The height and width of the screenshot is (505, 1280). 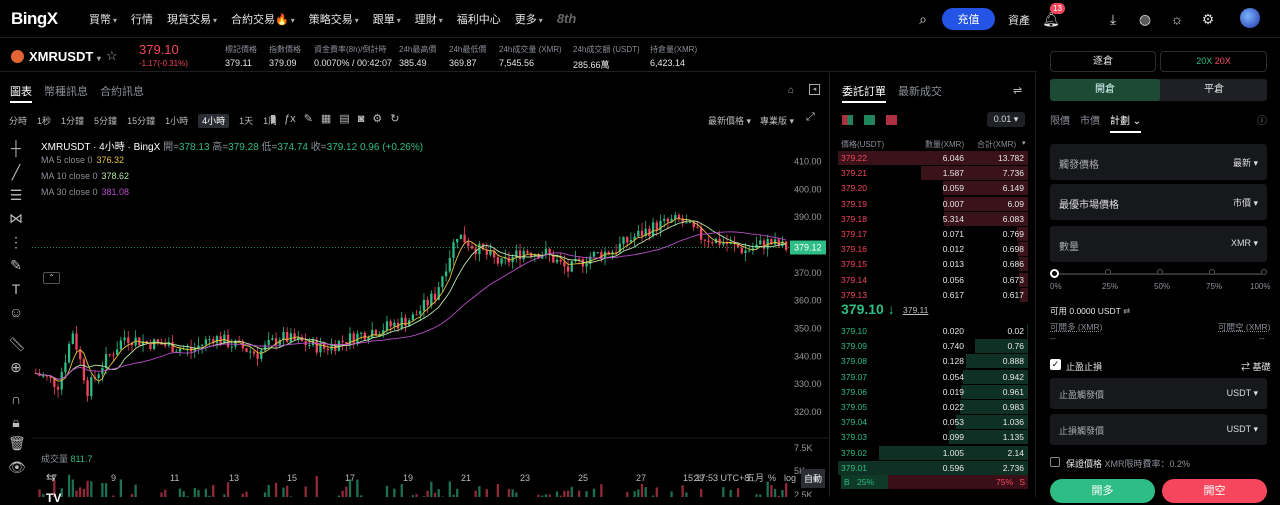 What do you see at coordinates (192, 19) in the screenshot?
I see `nav-item-2: 現貨交易▾` at bounding box center [192, 19].